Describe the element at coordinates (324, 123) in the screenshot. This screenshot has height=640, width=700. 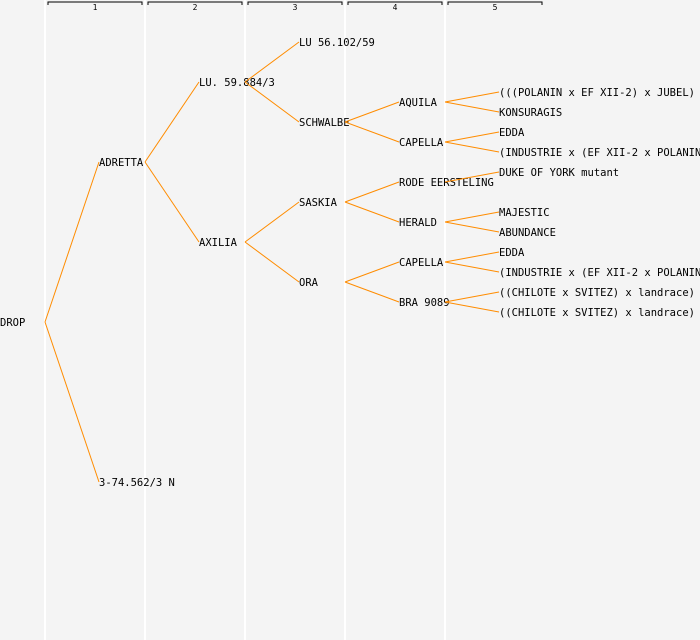
I see `pedigree-node: SCHWALBE` at that location.